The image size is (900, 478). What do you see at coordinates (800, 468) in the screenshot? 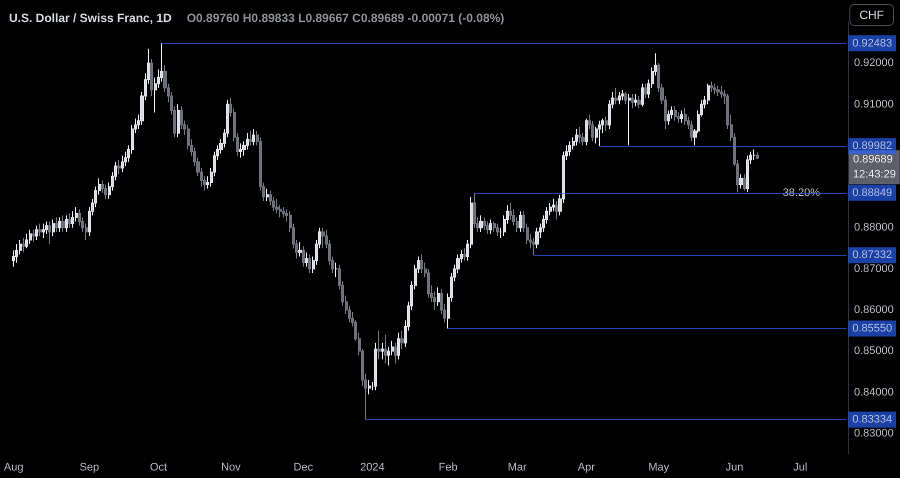
I see `x-tick-label: Jul` at bounding box center [800, 468].